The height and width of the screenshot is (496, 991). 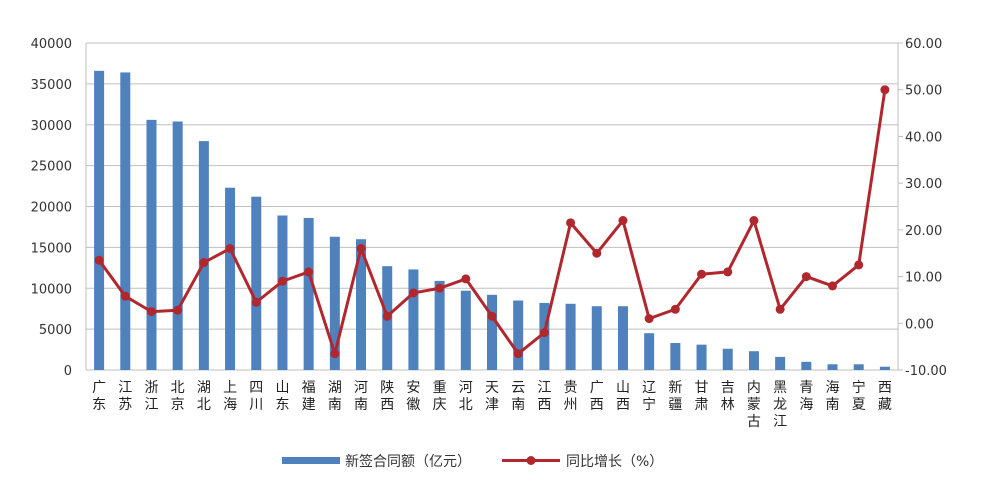 I want to click on category-label: 甘肃, so click(x=702, y=396).